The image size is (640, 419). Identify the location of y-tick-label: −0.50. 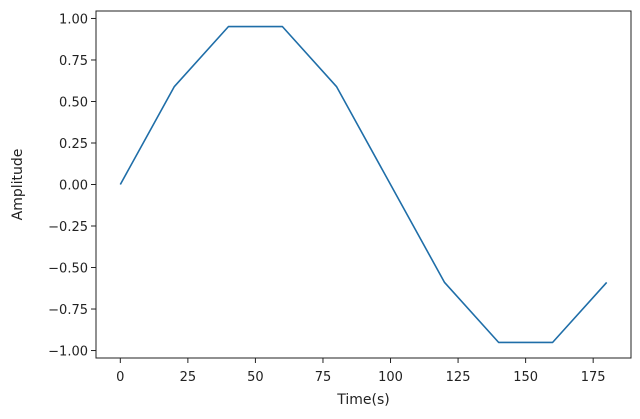
(68, 269).